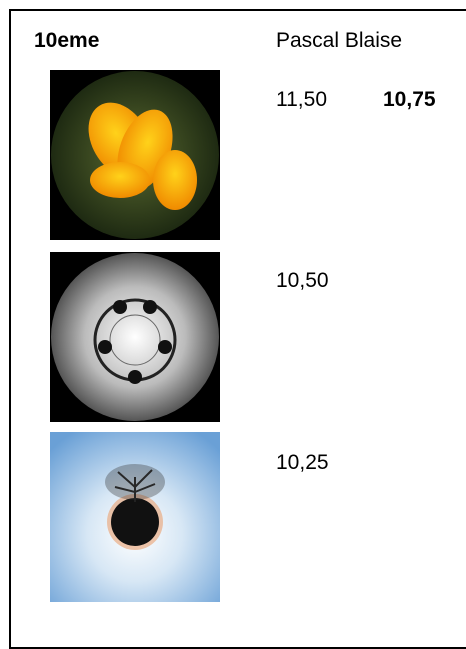 The height and width of the screenshot is (649, 466). I want to click on photo-tiny-planet, so click(135, 517).